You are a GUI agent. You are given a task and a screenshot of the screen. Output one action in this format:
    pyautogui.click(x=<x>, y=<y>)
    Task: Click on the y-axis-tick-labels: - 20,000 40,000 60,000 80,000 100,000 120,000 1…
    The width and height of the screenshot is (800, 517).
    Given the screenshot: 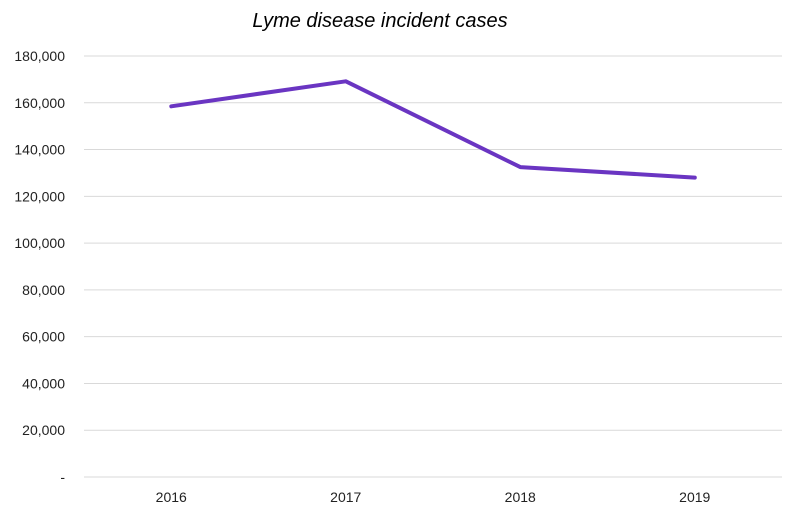 What is the action you would take?
    pyautogui.click(x=39, y=266)
    